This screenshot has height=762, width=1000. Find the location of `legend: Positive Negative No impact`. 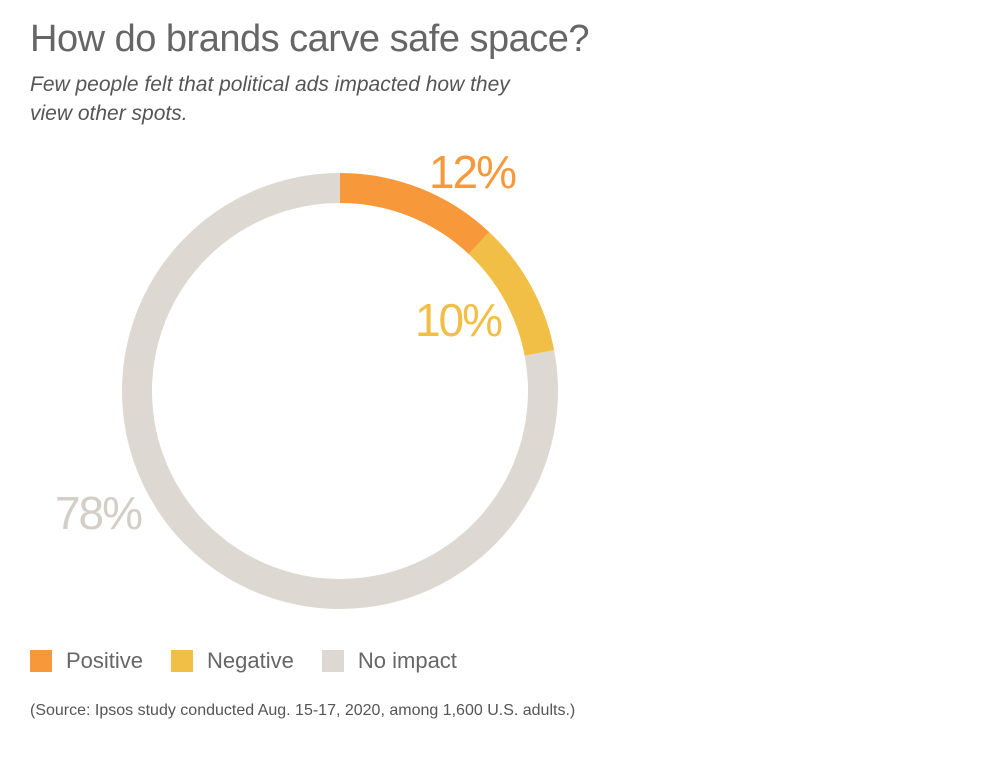

legend: Positive Negative No impact is located at coordinates (257, 661).